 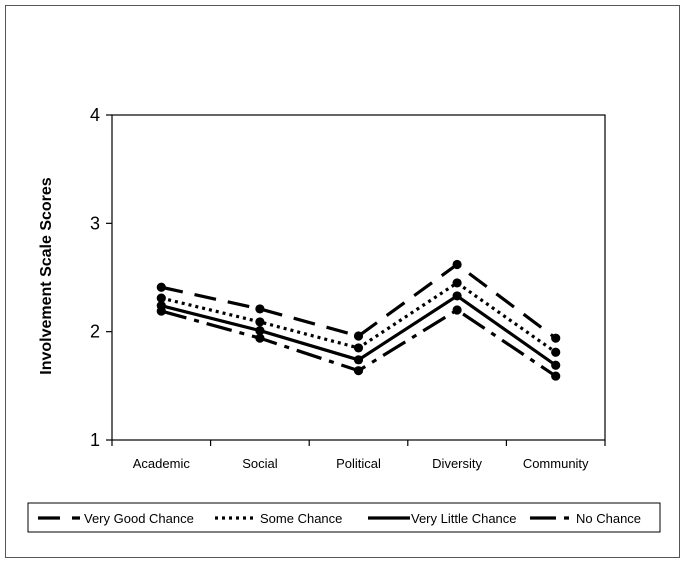 I want to click on legend-label: Very Good Chance, so click(x=139, y=518).